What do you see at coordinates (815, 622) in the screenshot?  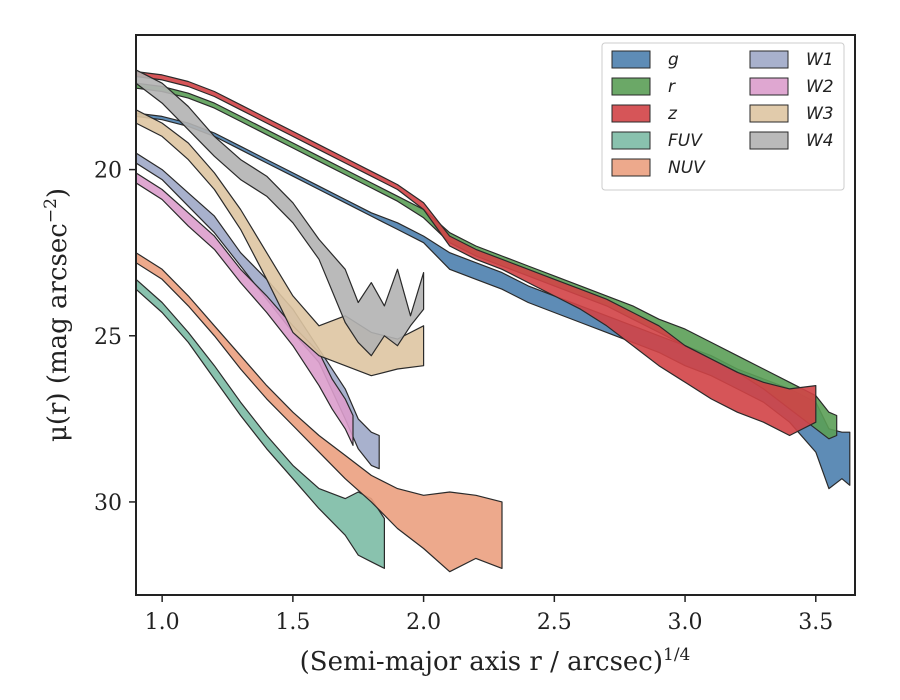 I see `x-tick-label: 3.5` at bounding box center [815, 622].